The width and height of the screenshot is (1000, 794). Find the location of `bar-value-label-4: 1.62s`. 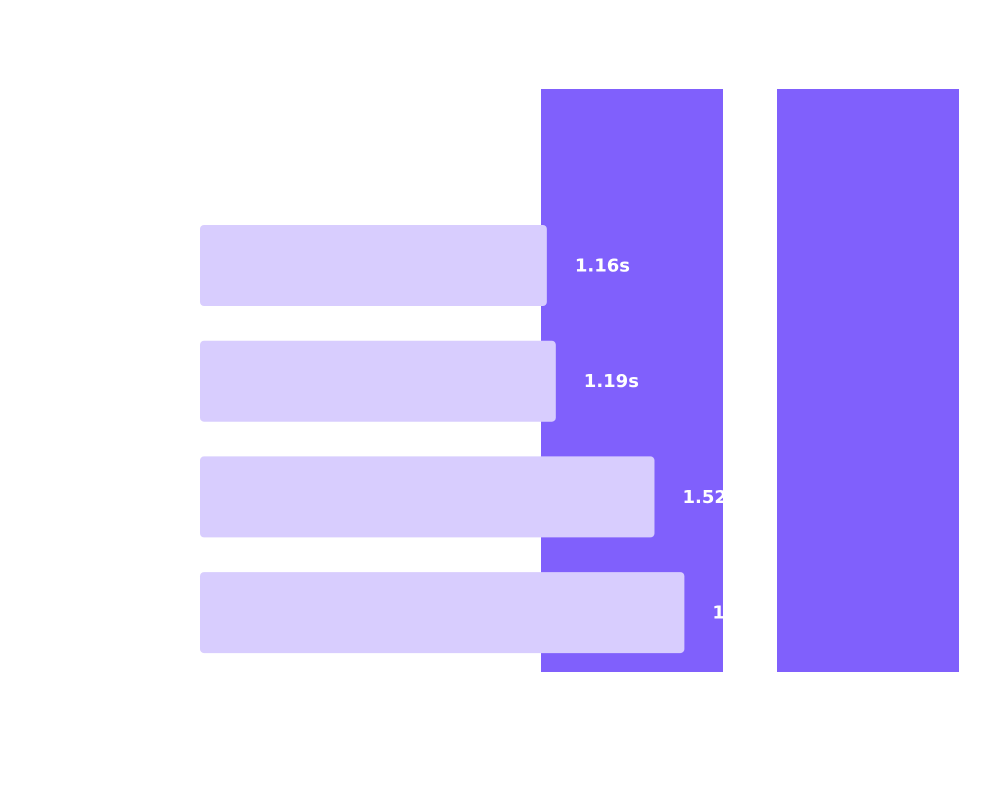

bar-value-label-4: 1.62s is located at coordinates (739, 613).